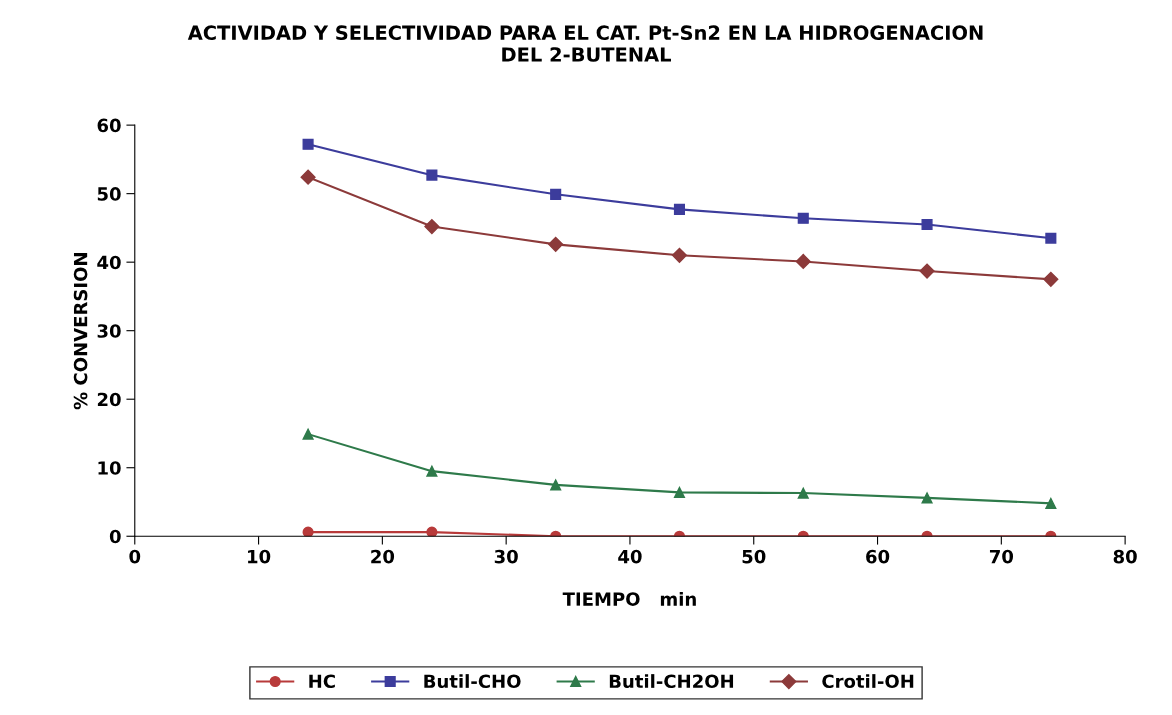 The image size is (1172, 715). I want to click on y-tick-label: 20, so click(109, 399).